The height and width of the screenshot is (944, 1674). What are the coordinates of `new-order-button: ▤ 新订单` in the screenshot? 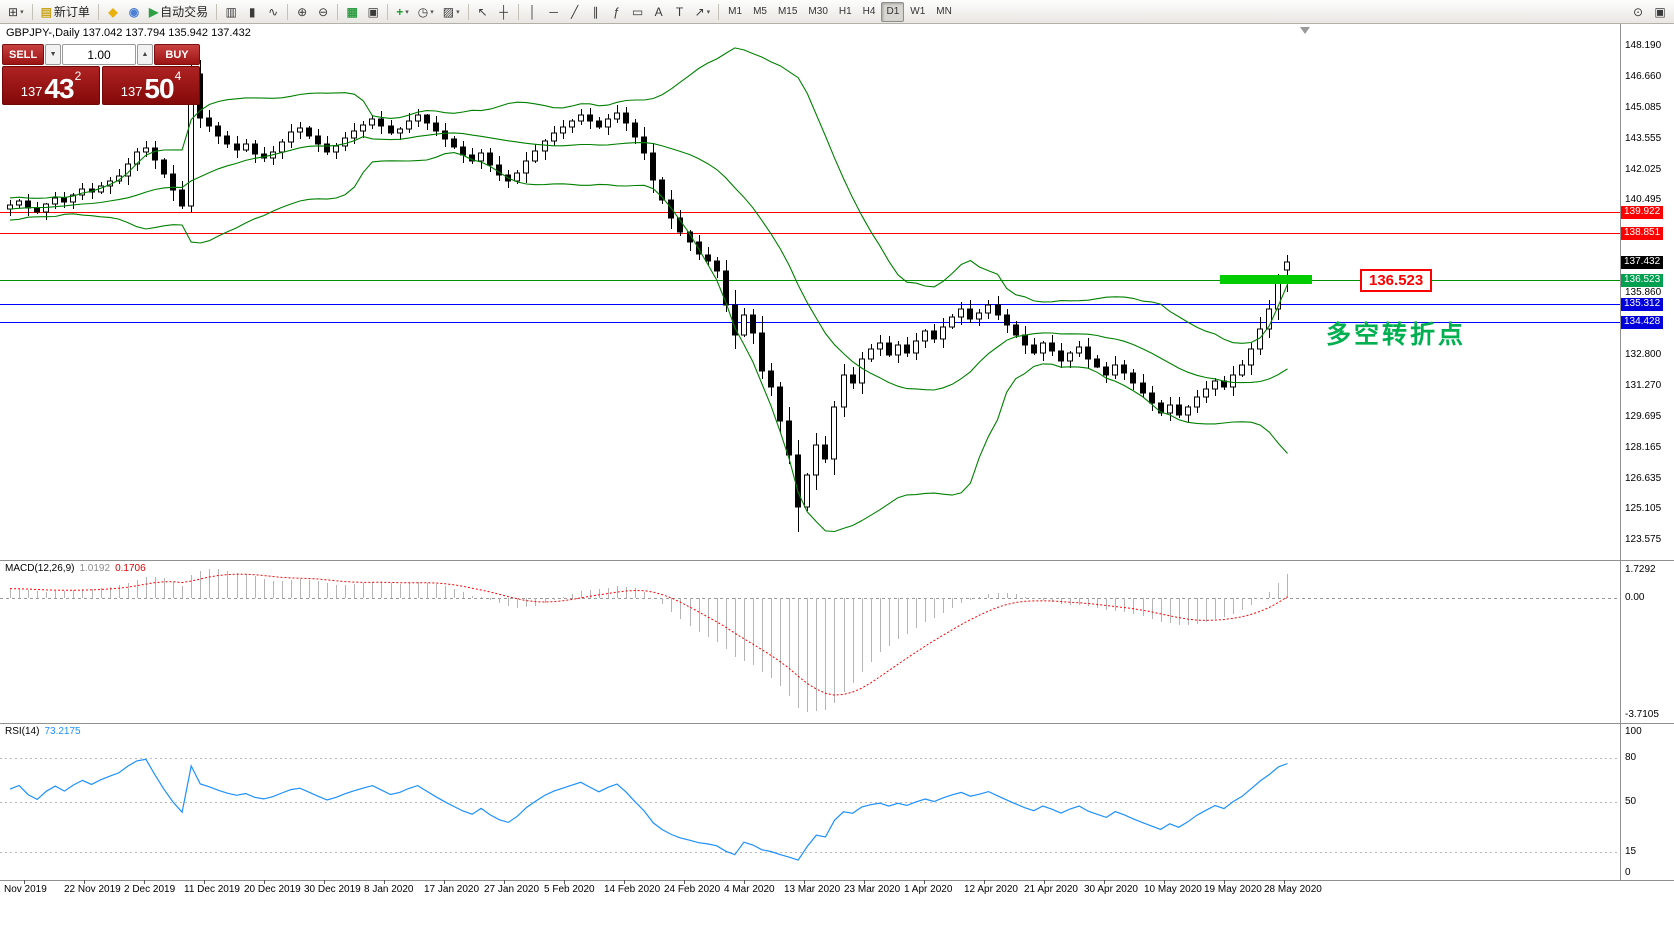 It's located at (65, 12).